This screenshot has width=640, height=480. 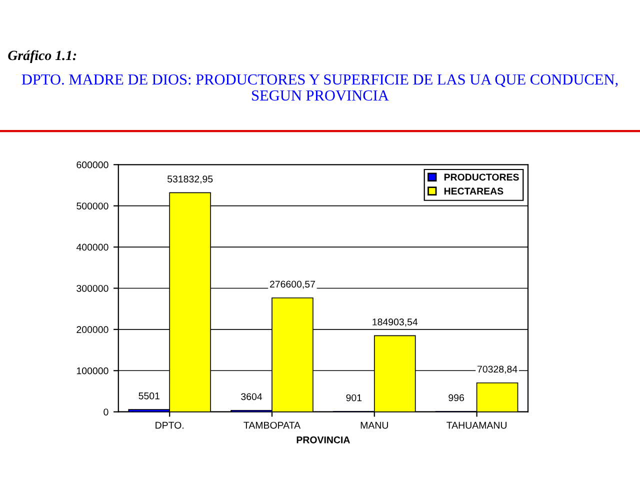 What do you see at coordinates (272, 425) in the screenshot?
I see `x-tick-label: TAMBOPATA` at bounding box center [272, 425].